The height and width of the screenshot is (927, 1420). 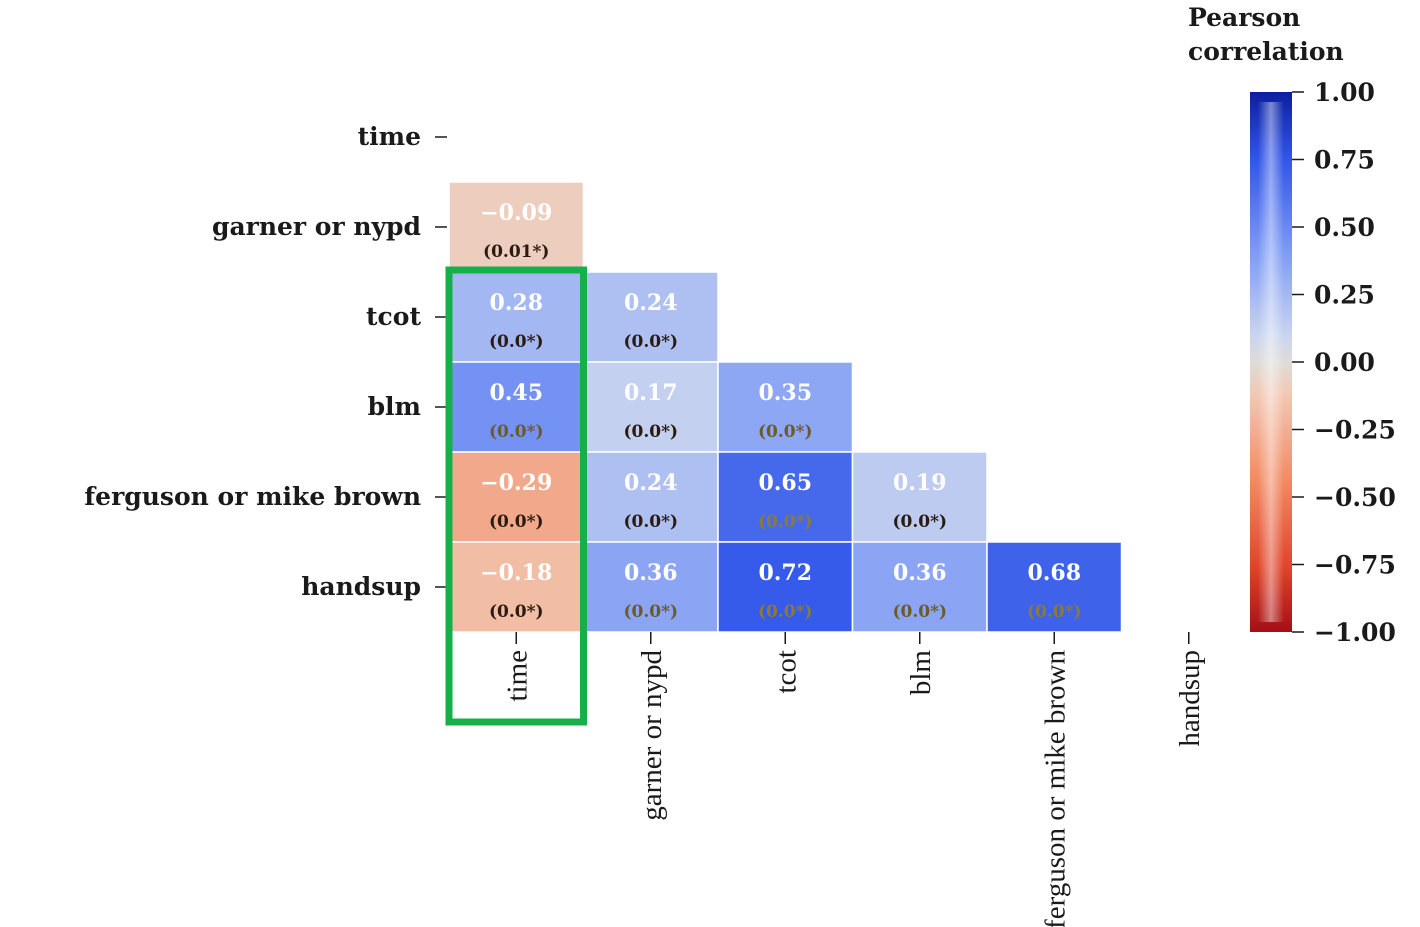 What do you see at coordinates (516, 213) in the screenshot?
I see `cell-value-label: −0.09` at bounding box center [516, 213].